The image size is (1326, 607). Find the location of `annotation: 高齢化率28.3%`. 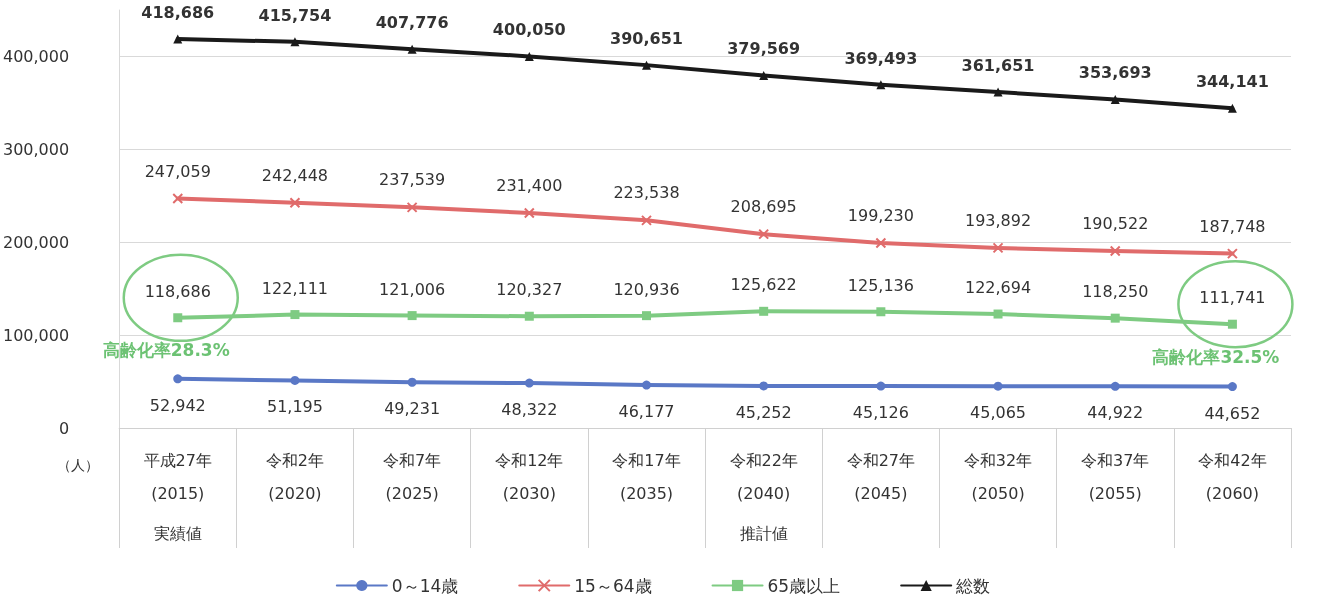

annotation: 高齢化率28.3% is located at coordinates (166, 350).